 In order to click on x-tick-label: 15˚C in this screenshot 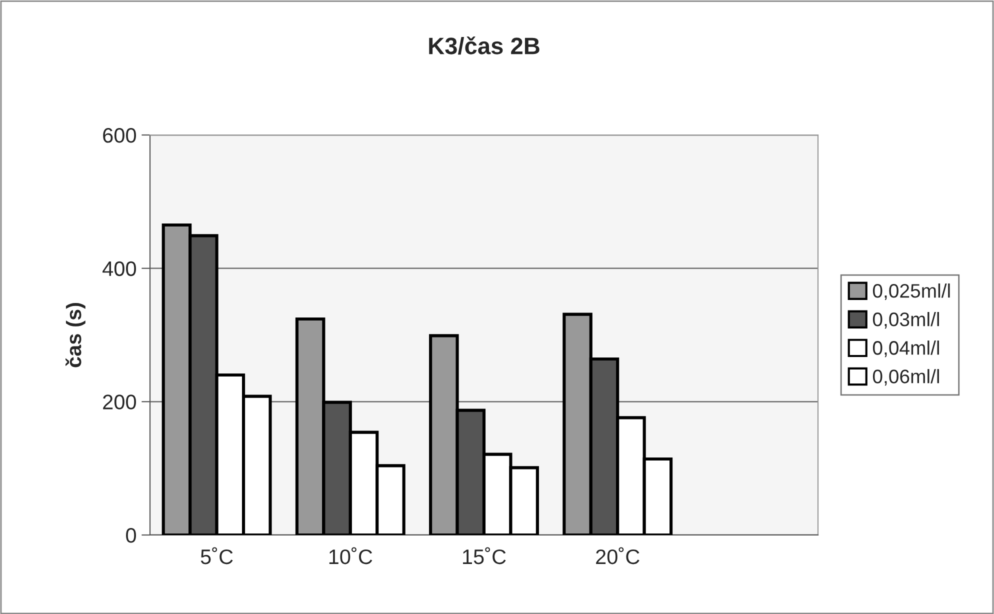, I will do `click(484, 555)`.